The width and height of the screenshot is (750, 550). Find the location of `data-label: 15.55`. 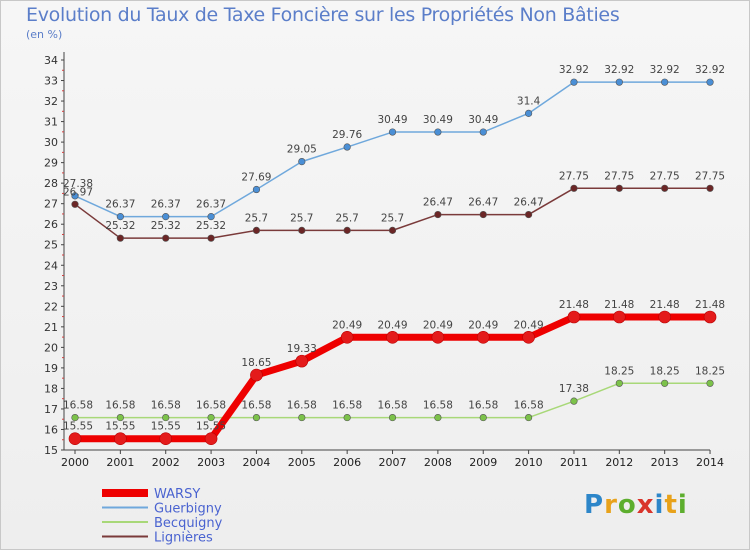

data-label: 15.55 is located at coordinates (166, 427).